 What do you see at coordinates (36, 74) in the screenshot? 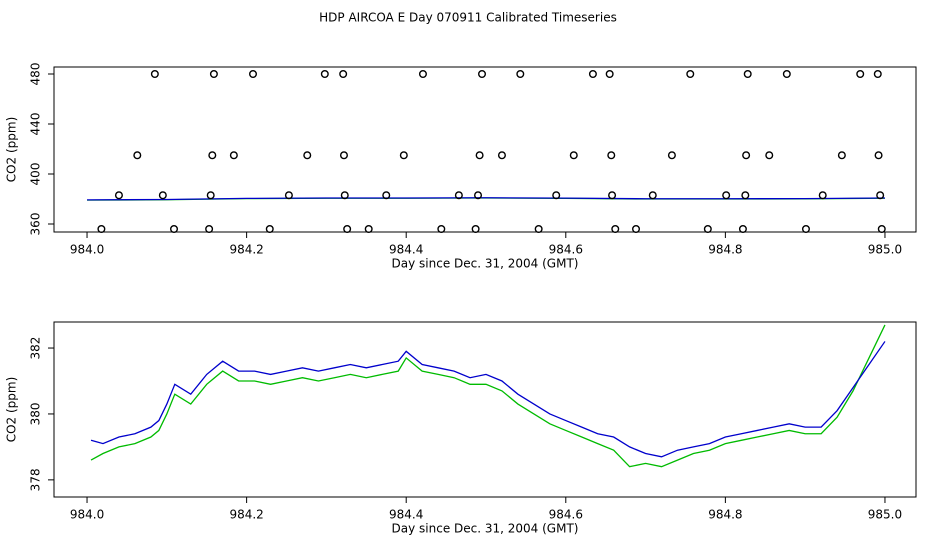
I see `y-tick-label: 480` at bounding box center [36, 74].